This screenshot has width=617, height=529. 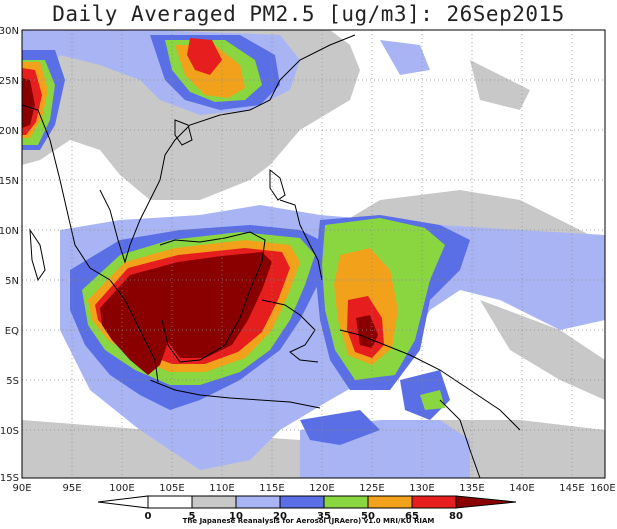 I want to click on lat-label: 10N, so click(x=9, y=231).